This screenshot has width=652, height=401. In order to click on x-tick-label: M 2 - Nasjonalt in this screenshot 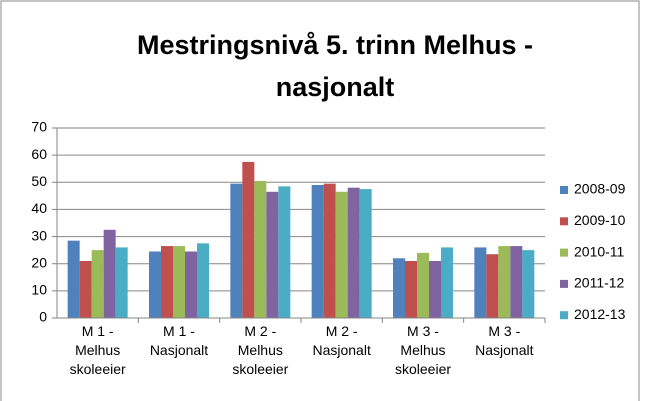, I will do `click(341, 340)`.